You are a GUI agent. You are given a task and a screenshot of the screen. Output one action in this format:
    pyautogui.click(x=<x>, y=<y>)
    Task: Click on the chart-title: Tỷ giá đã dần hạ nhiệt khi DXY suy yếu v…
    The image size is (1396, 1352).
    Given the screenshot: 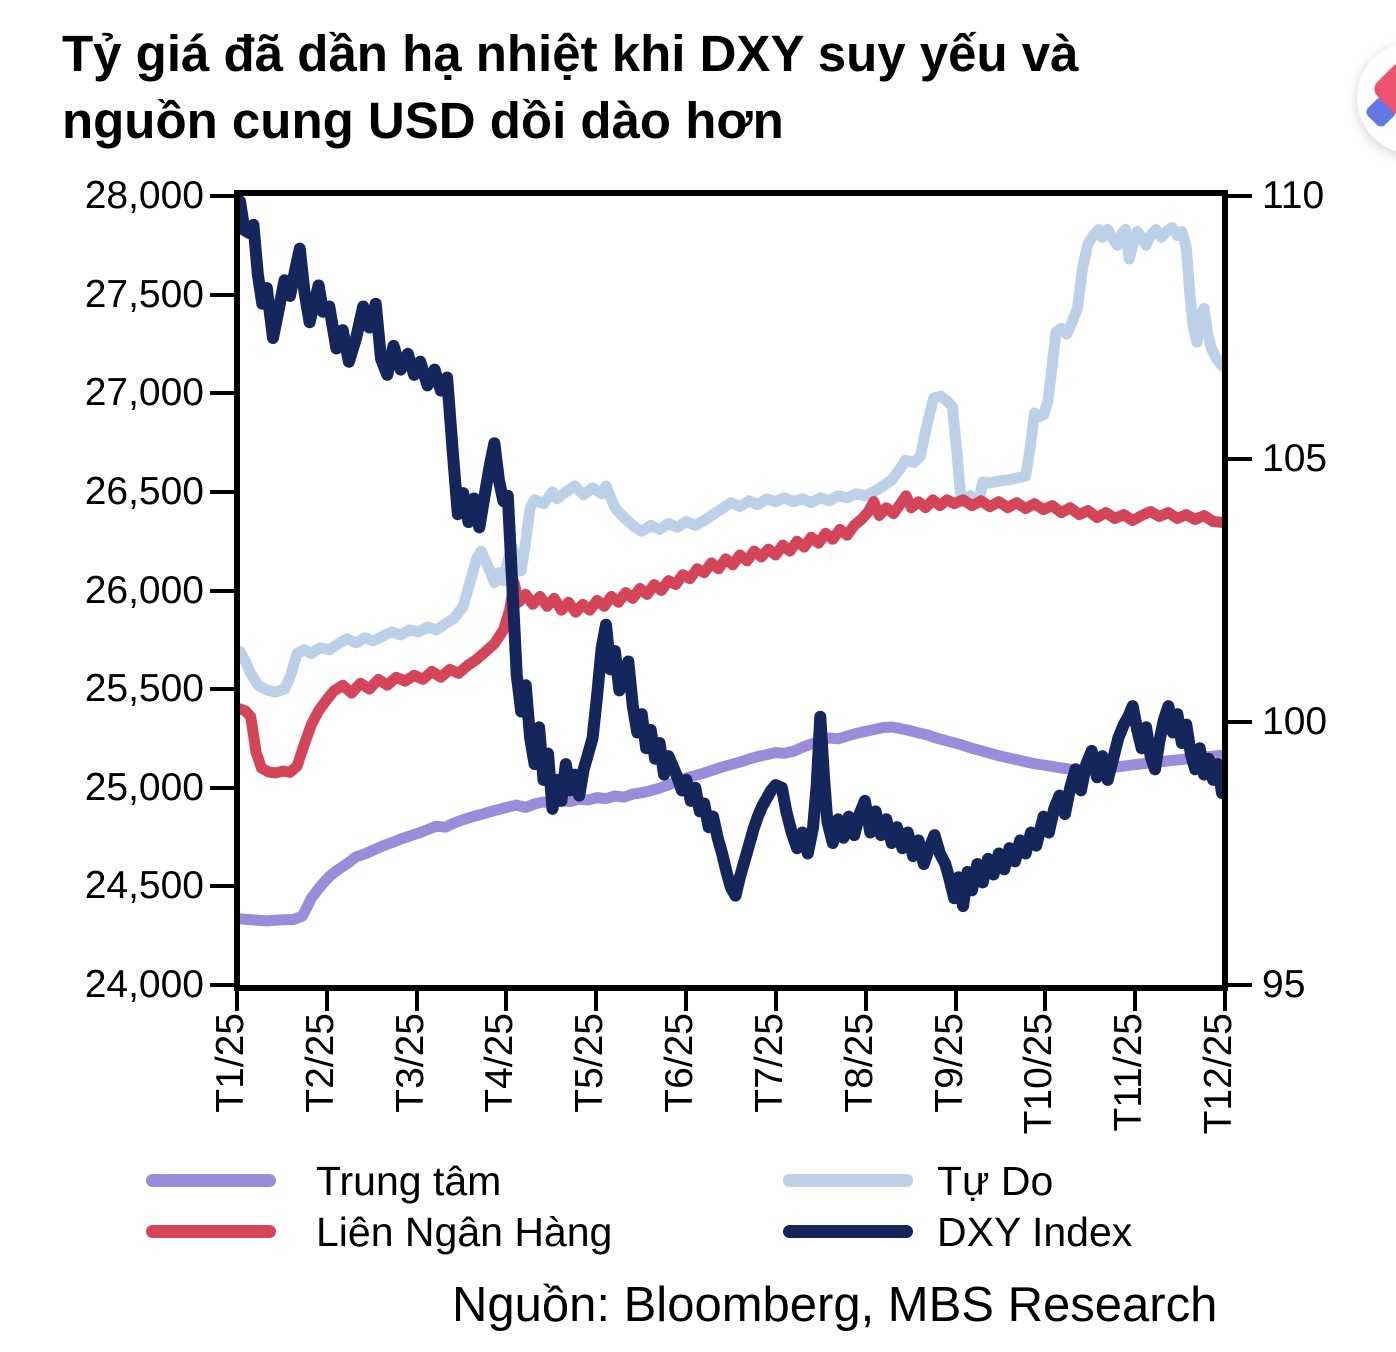 What is the action you would take?
    pyautogui.click(x=662, y=87)
    